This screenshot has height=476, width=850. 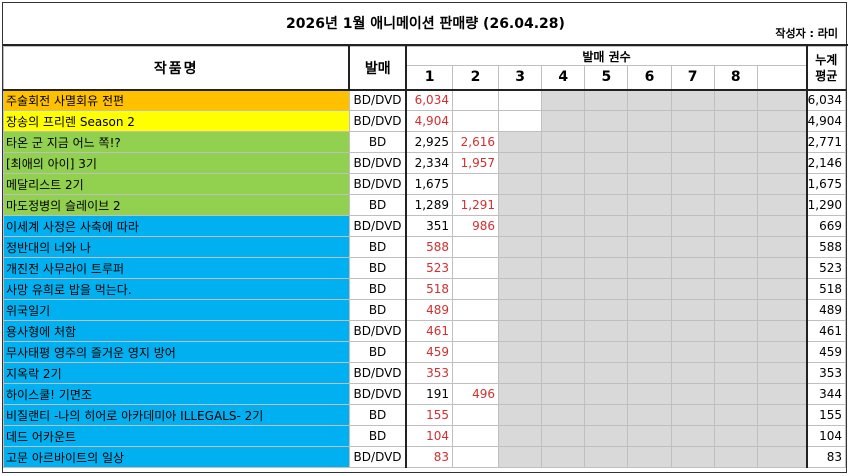 What do you see at coordinates (429, 100) in the screenshot?
I see `volume-sales-cell: 6,034` at bounding box center [429, 100].